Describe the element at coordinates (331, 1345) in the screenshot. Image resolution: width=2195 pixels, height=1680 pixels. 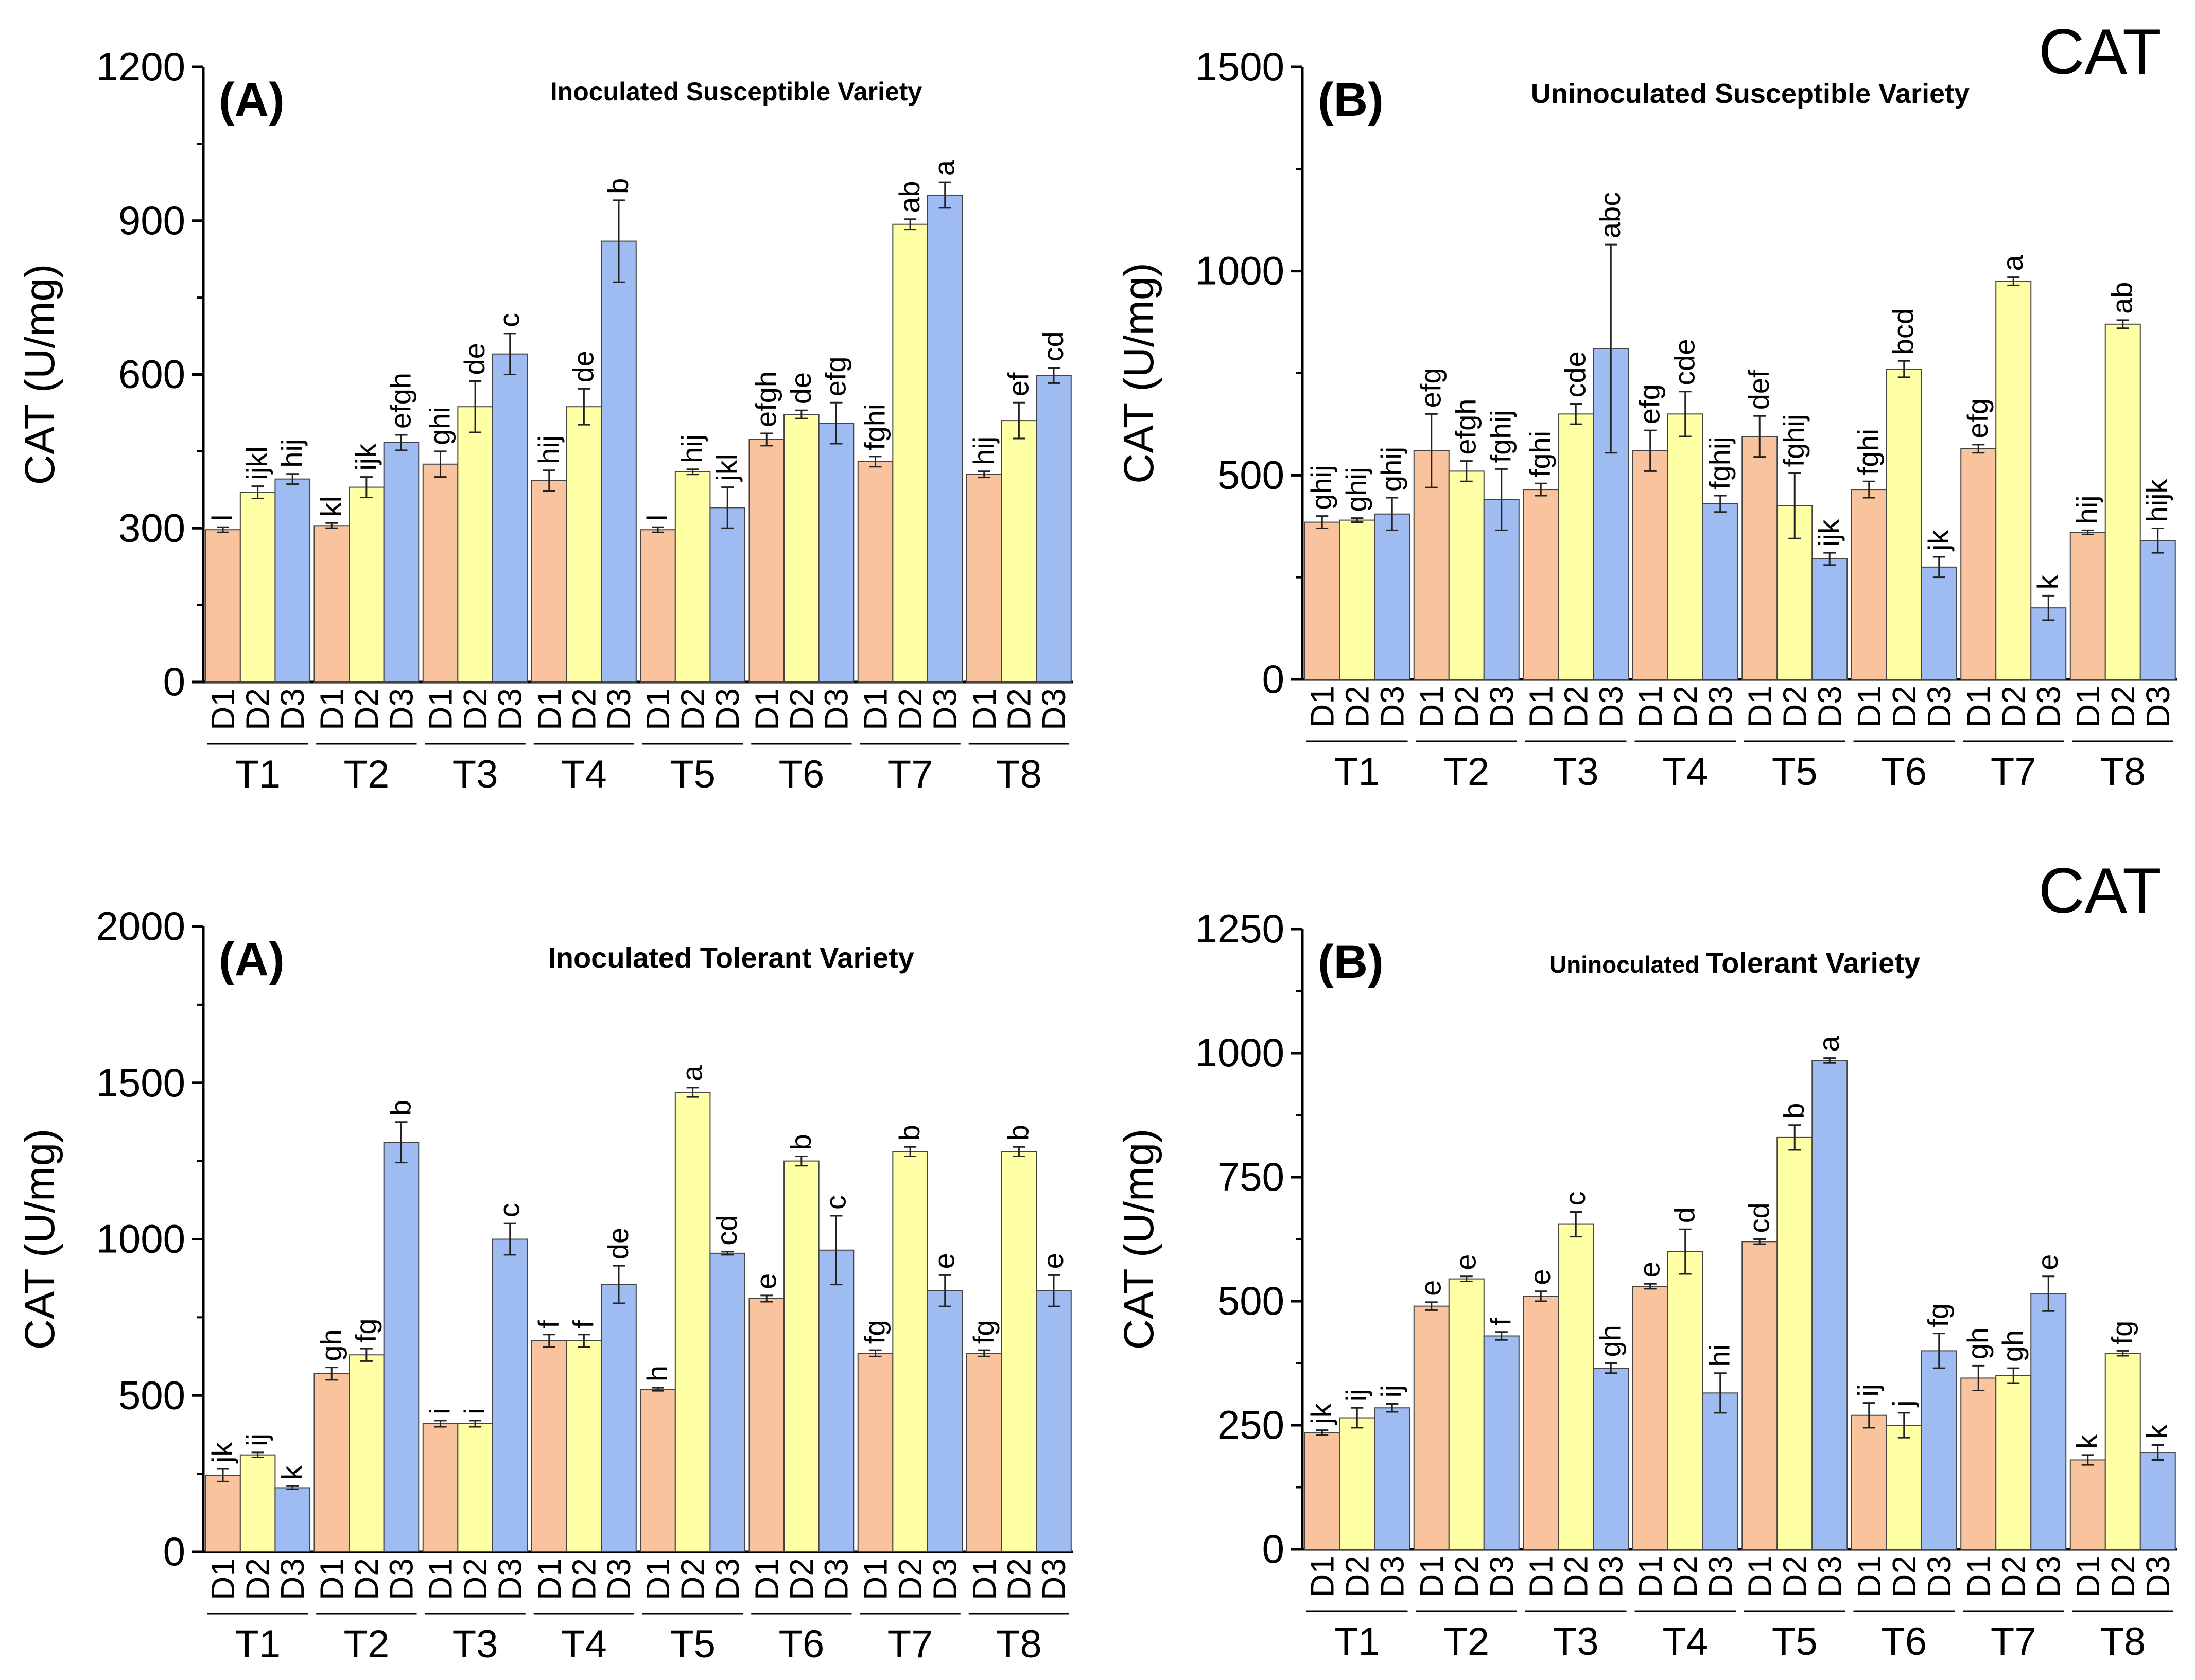
I see `significance-letter: gh` at that location.